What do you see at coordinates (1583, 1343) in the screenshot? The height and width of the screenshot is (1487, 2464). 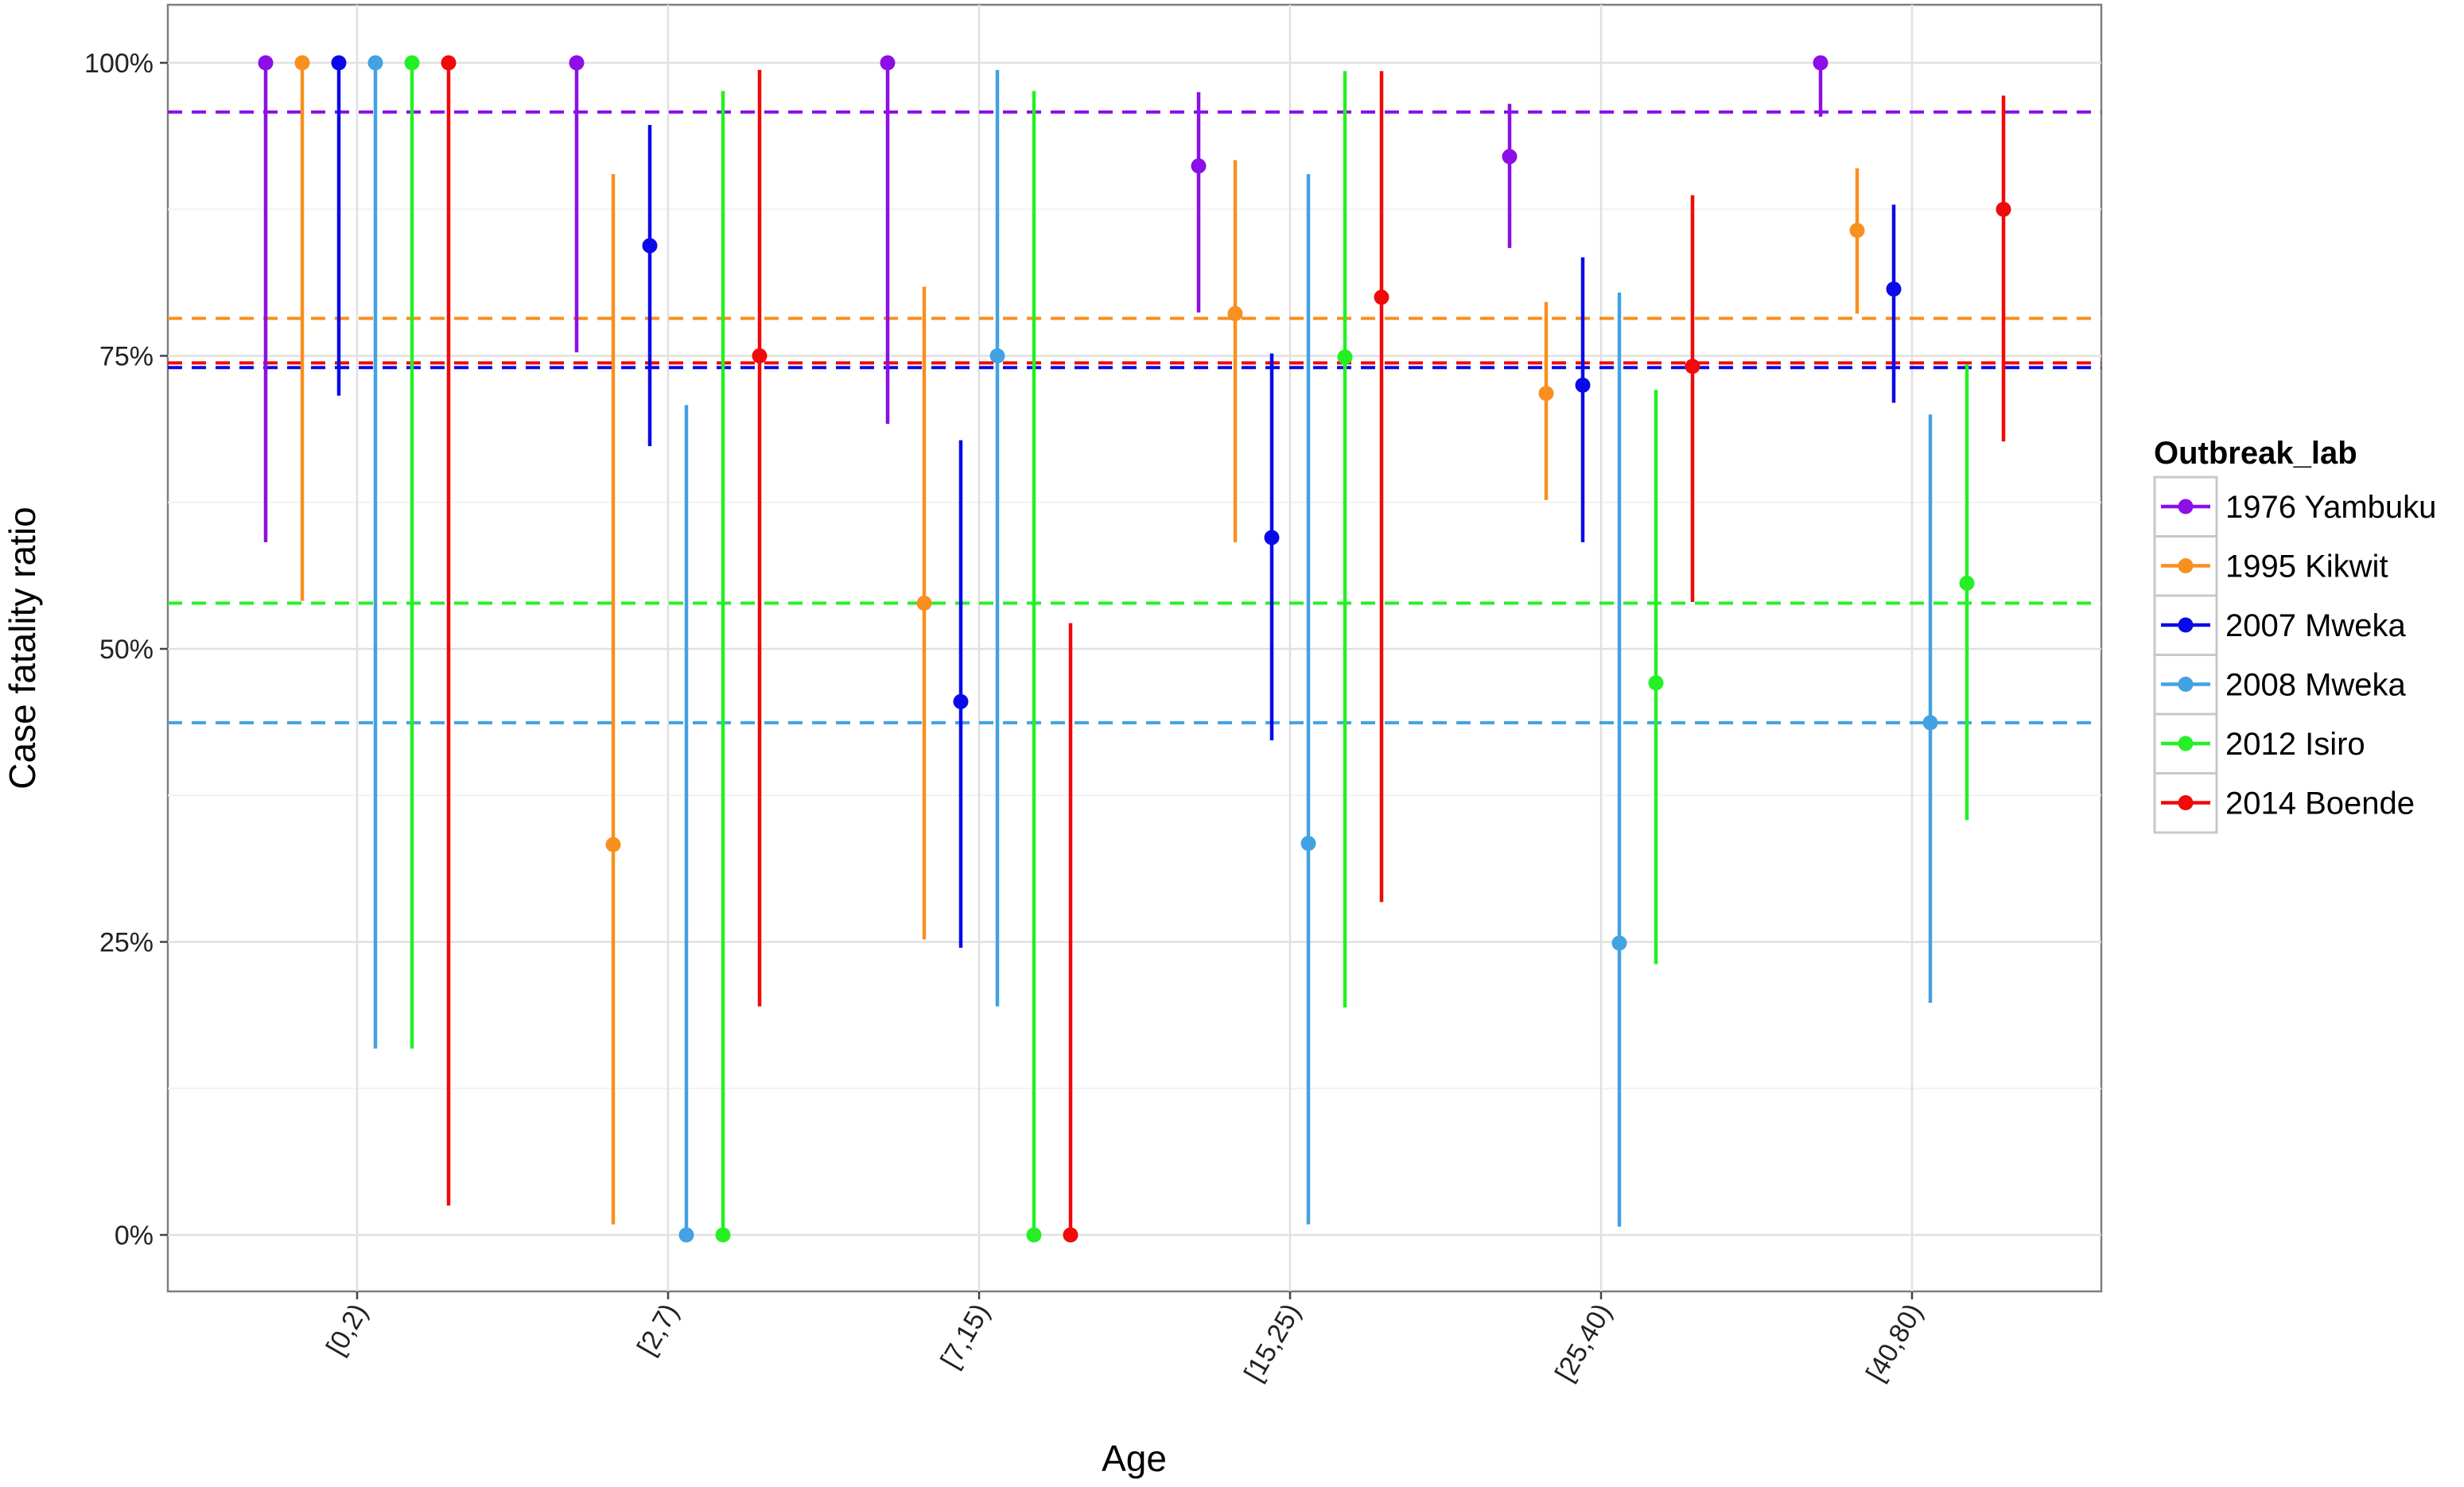 I see `x-tick-label: [25,40)` at bounding box center [1583, 1343].